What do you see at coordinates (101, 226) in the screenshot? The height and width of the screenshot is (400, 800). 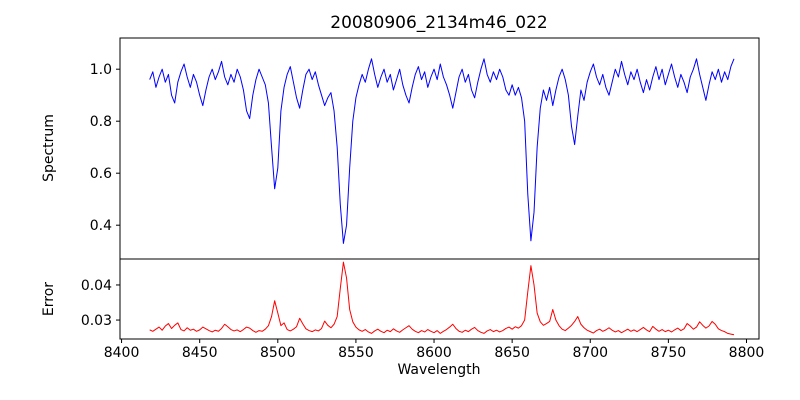 I see `y-tick-label: 0.4` at bounding box center [101, 226].